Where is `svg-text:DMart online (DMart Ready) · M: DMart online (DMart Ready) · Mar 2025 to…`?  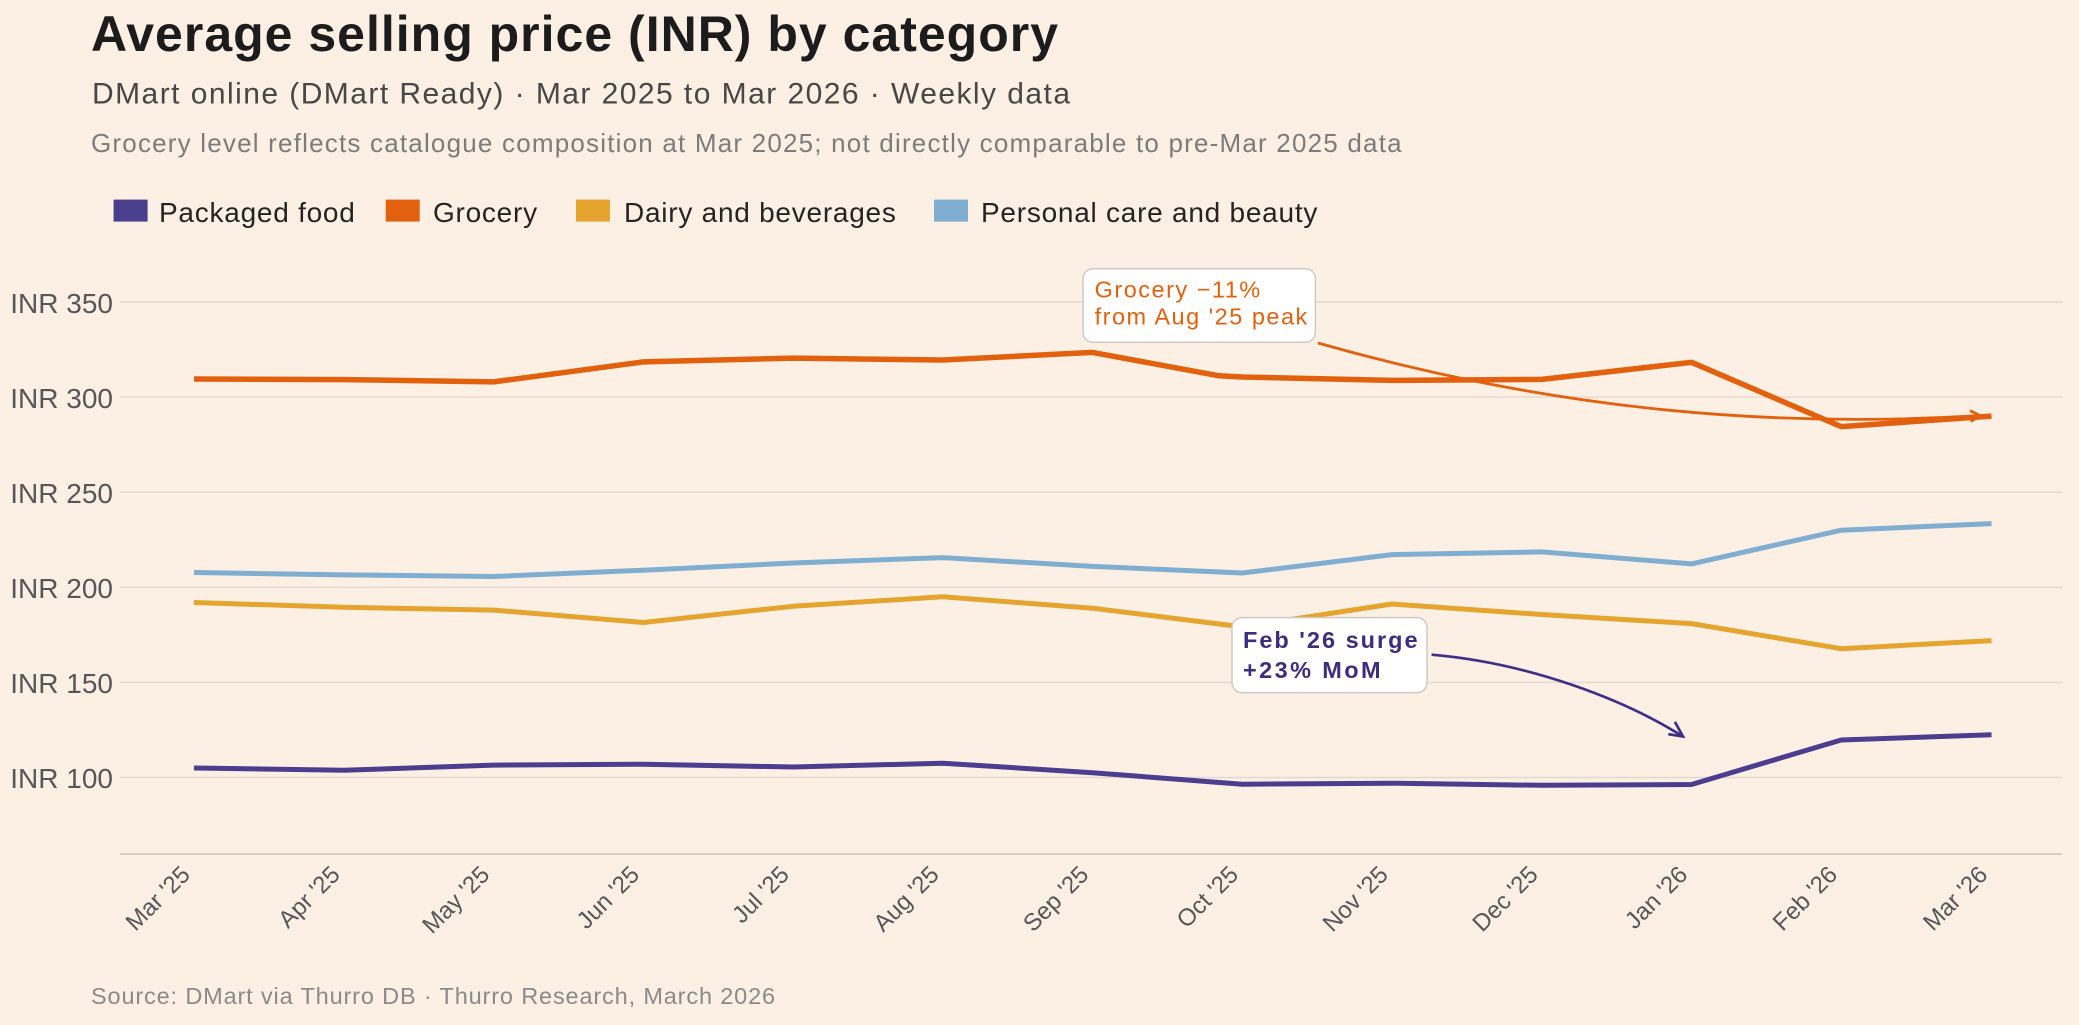
svg-text:DMart online (DMart Ready) · M: DMart online (DMart Ready) · Mar 2025 to… is located at coordinates (581, 94).